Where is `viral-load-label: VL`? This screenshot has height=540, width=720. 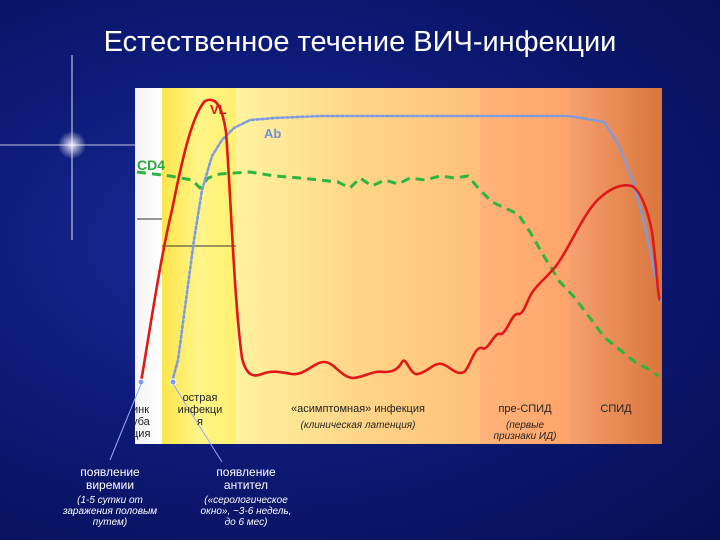
viral-load-label: VL is located at coordinates (218, 109).